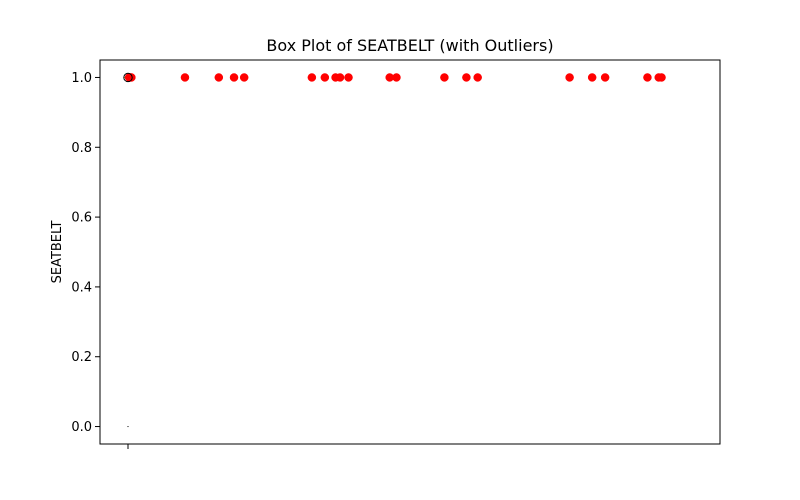  Describe the element at coordinates (57, 252) in the screenshot. I see `y-axis-label: SEATBELT` at that location.